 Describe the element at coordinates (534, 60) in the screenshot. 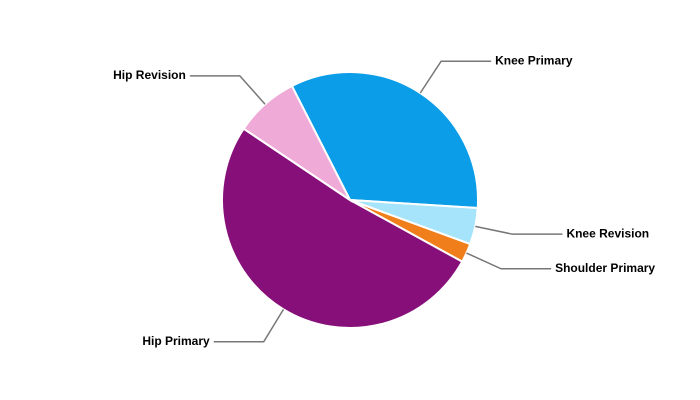

I see `slice-label: Knee Primary` at that location.